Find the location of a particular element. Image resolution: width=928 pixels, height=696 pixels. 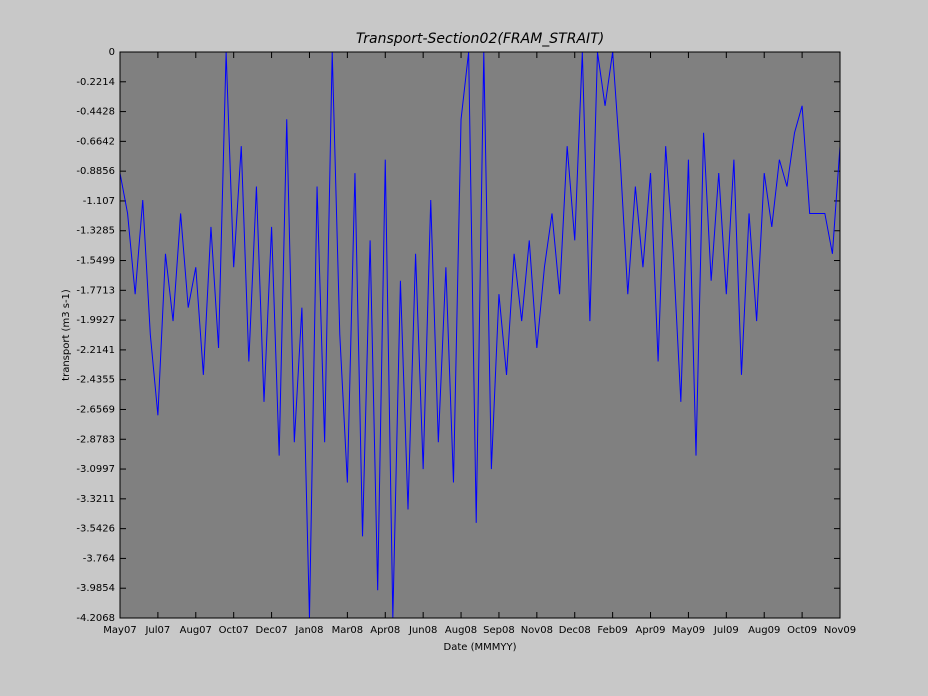

y-tick-label: -2.4355 is located at coordinates (95, 380).